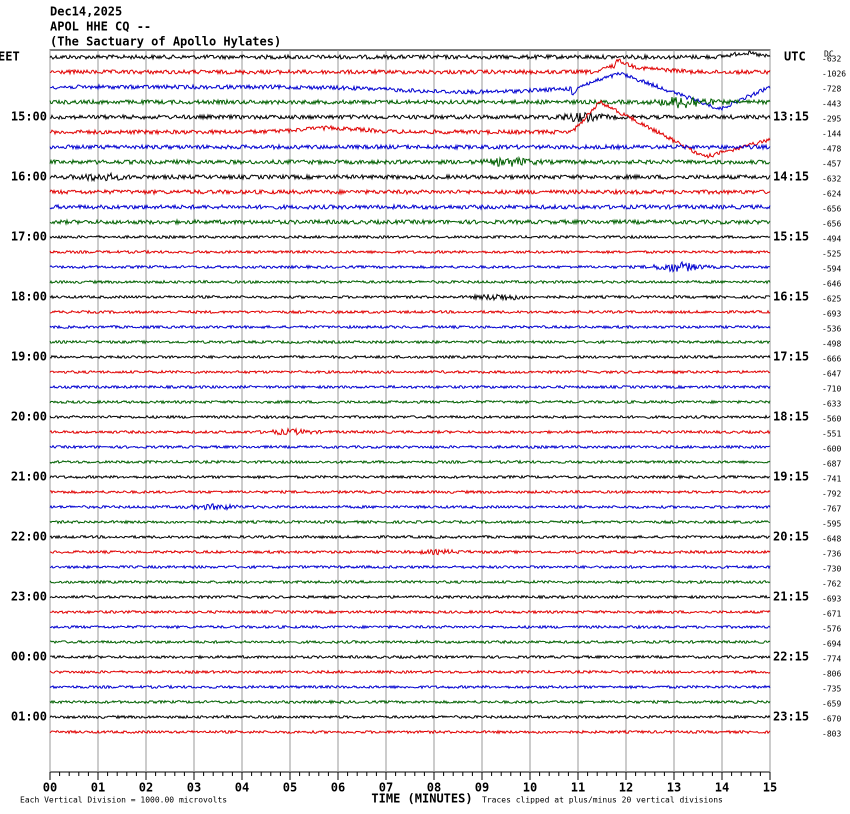  Describe the element at coordinates (100, 27) in the screenshot. I see `title-line: APOL HHE CQ --` at that location.